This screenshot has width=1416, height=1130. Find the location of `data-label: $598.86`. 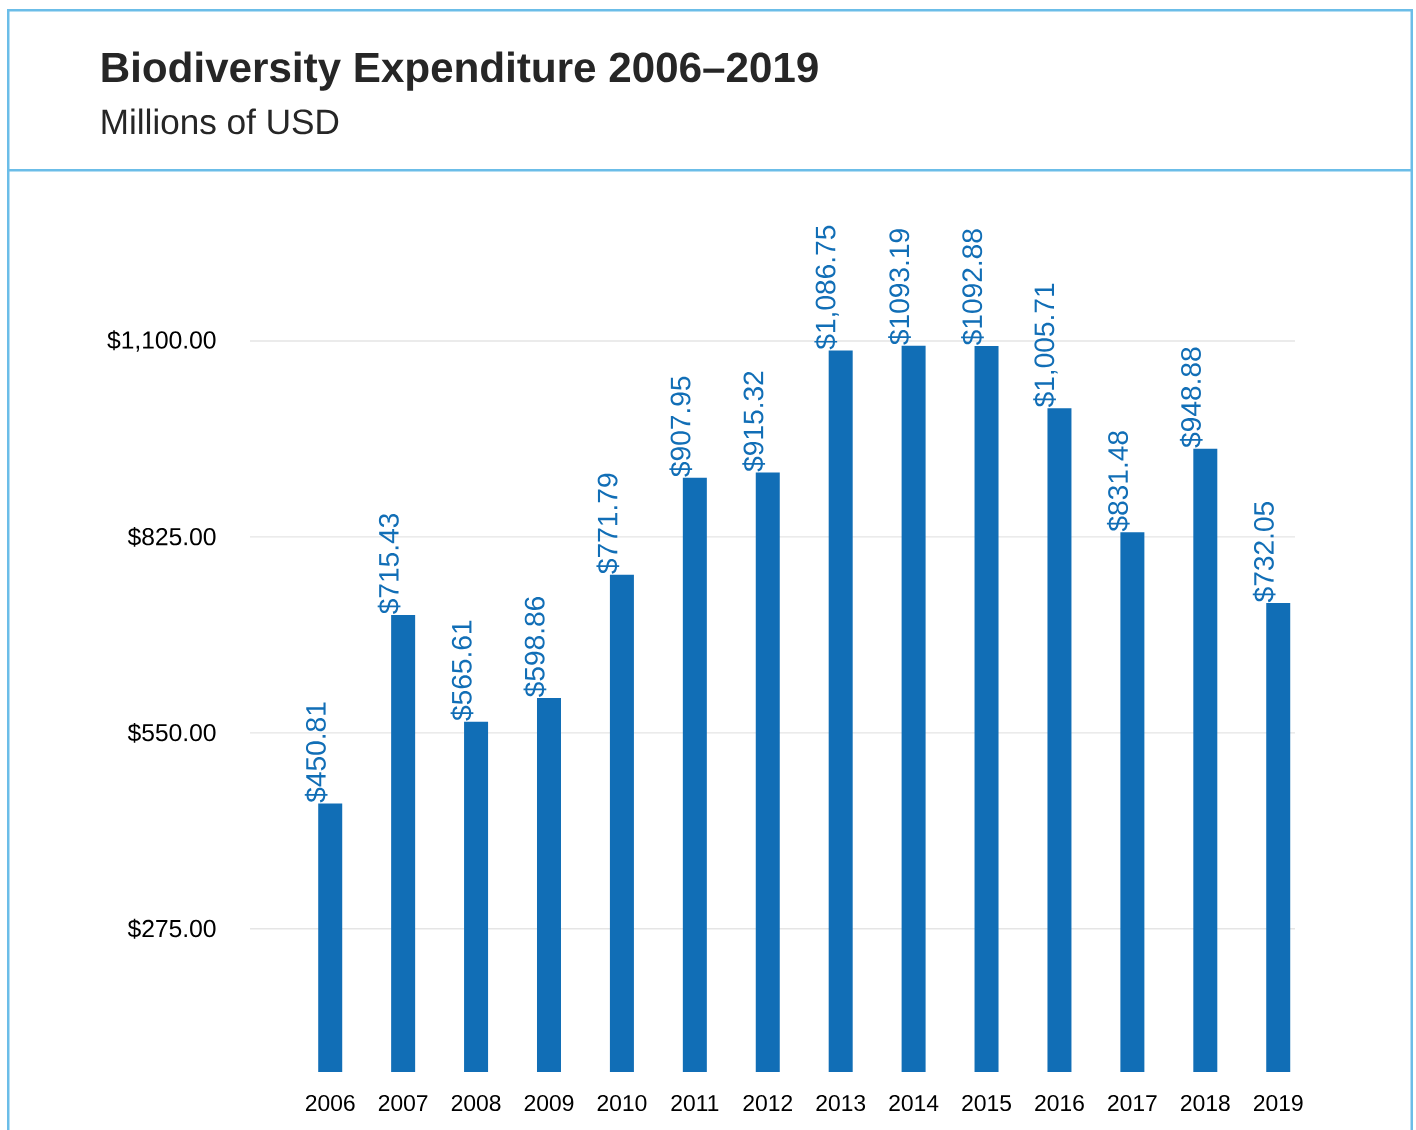

data-label: $598.86 is located at coordinates (535, 647).